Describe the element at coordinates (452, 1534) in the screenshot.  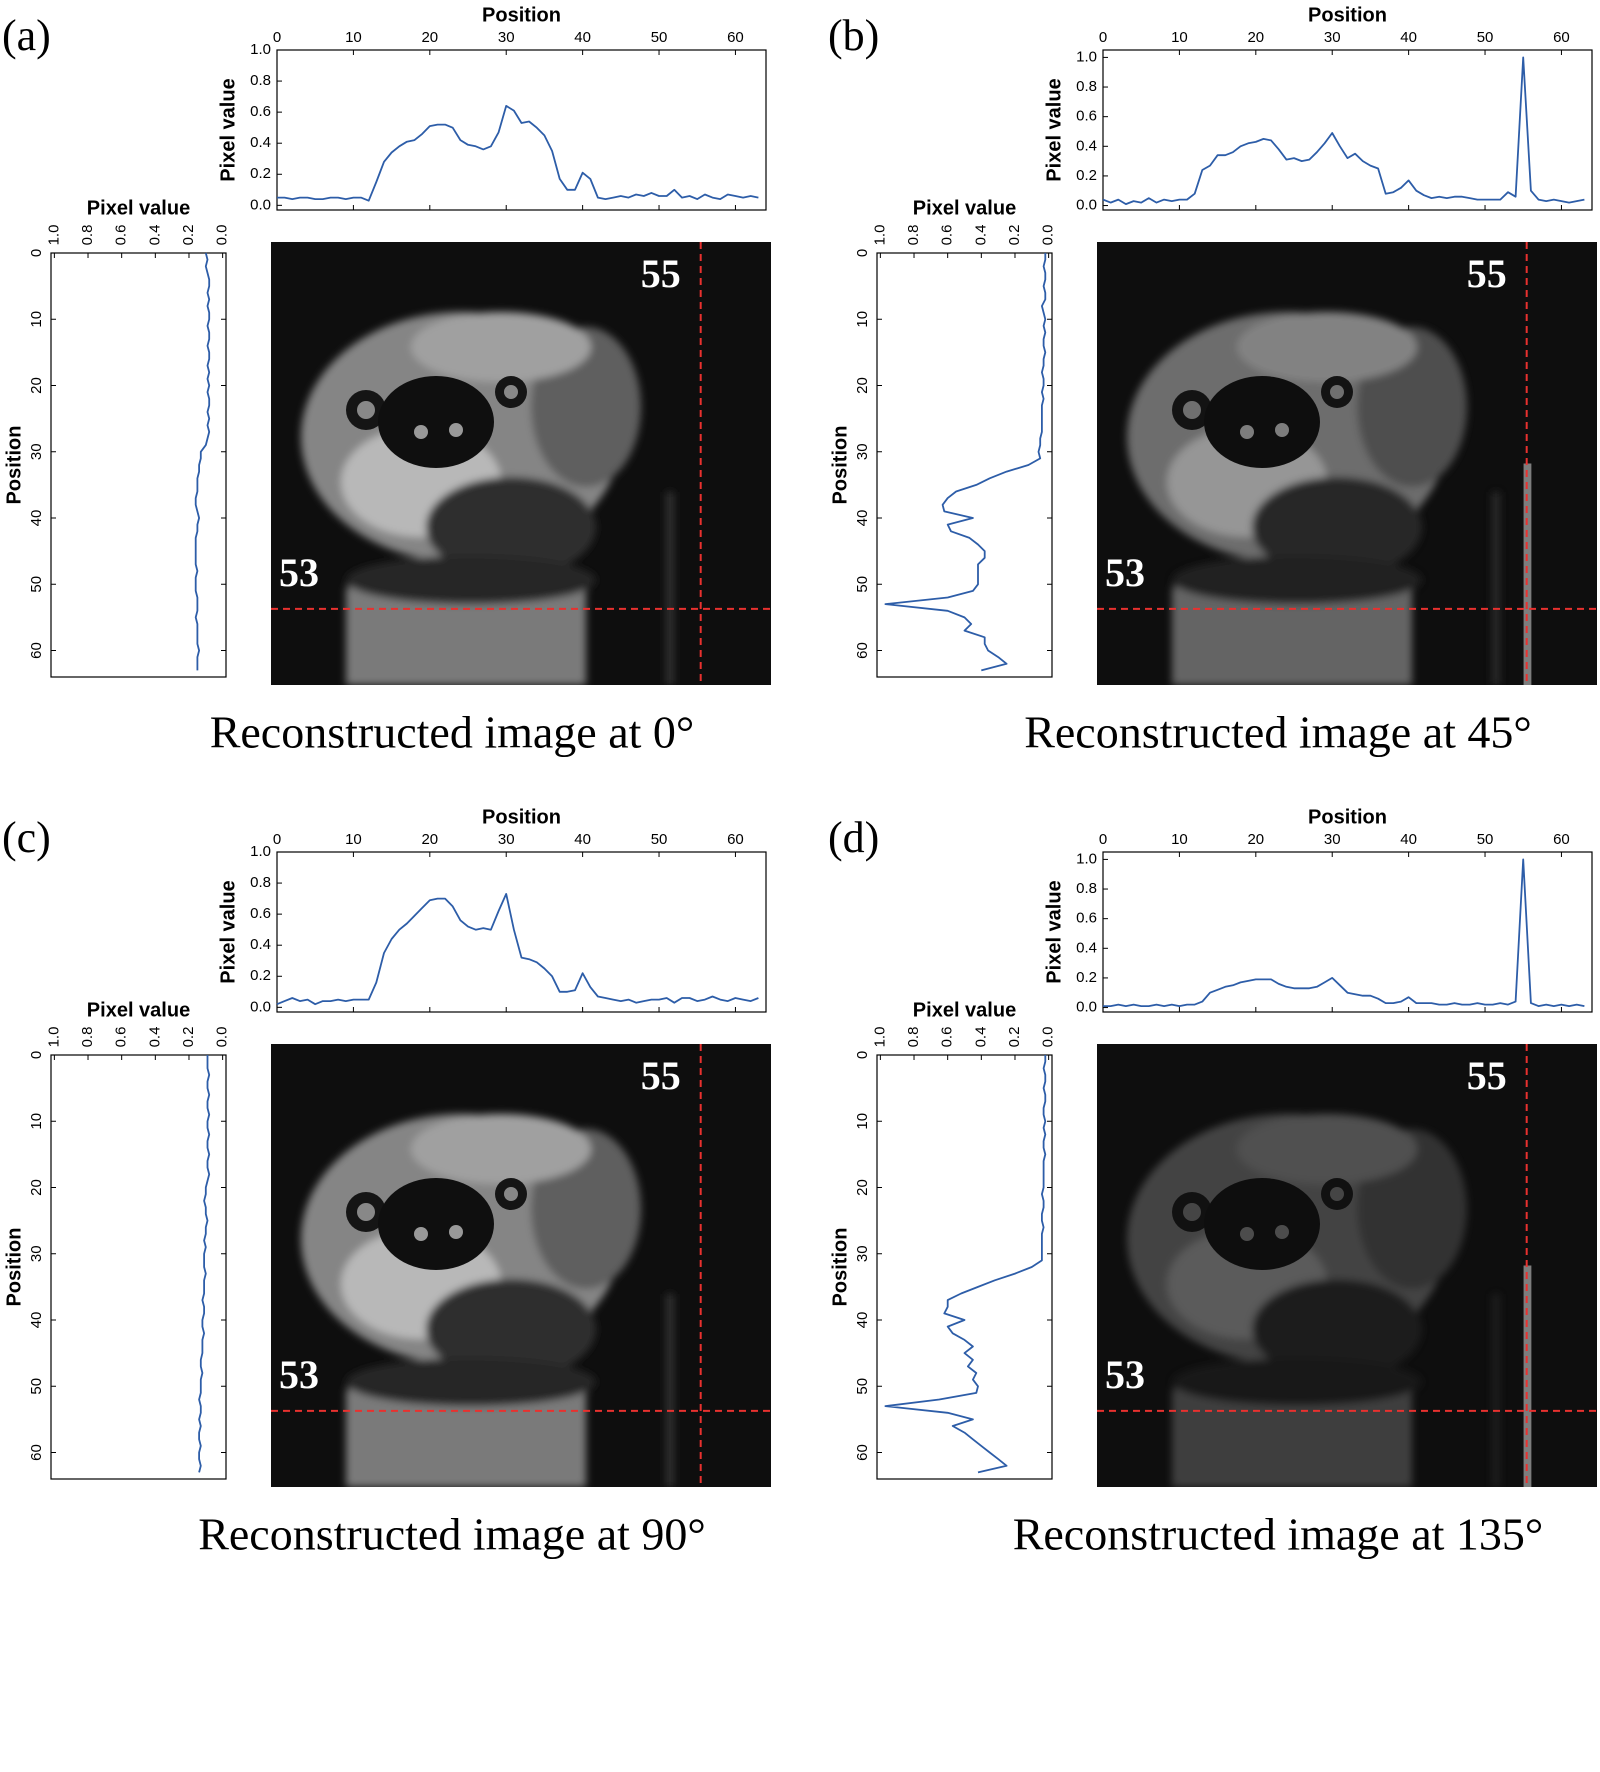
I see `caption: Reconstructed image at 90°` at that location.